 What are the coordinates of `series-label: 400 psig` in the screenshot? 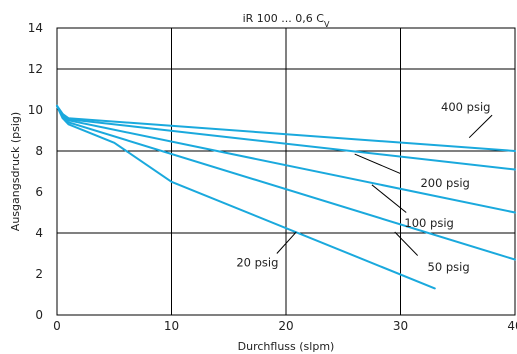 It's located at (465, 107).